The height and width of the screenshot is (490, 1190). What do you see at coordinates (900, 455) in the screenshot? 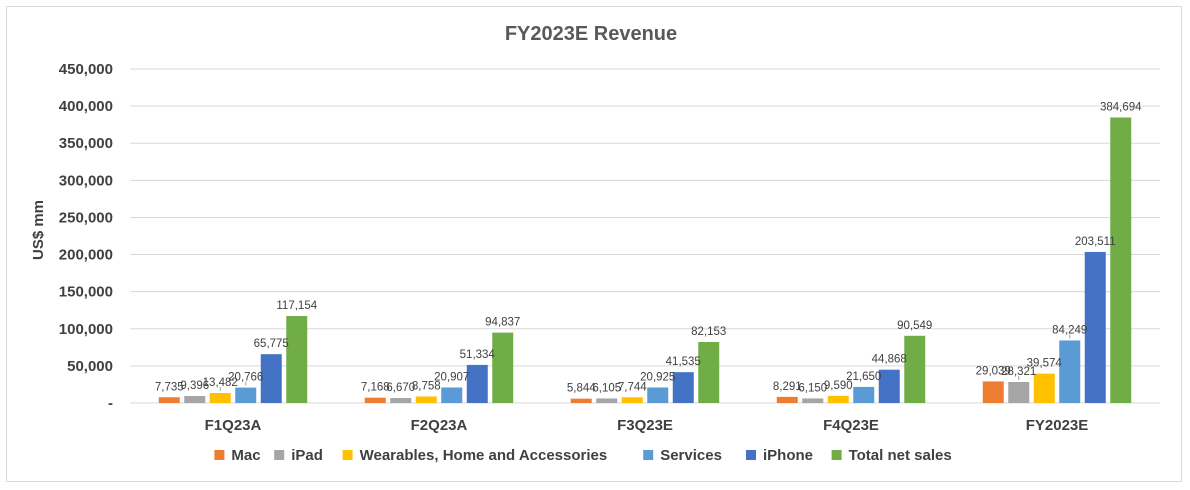
I see `legend-label: Total net sales` at bounding box center [900, 455].